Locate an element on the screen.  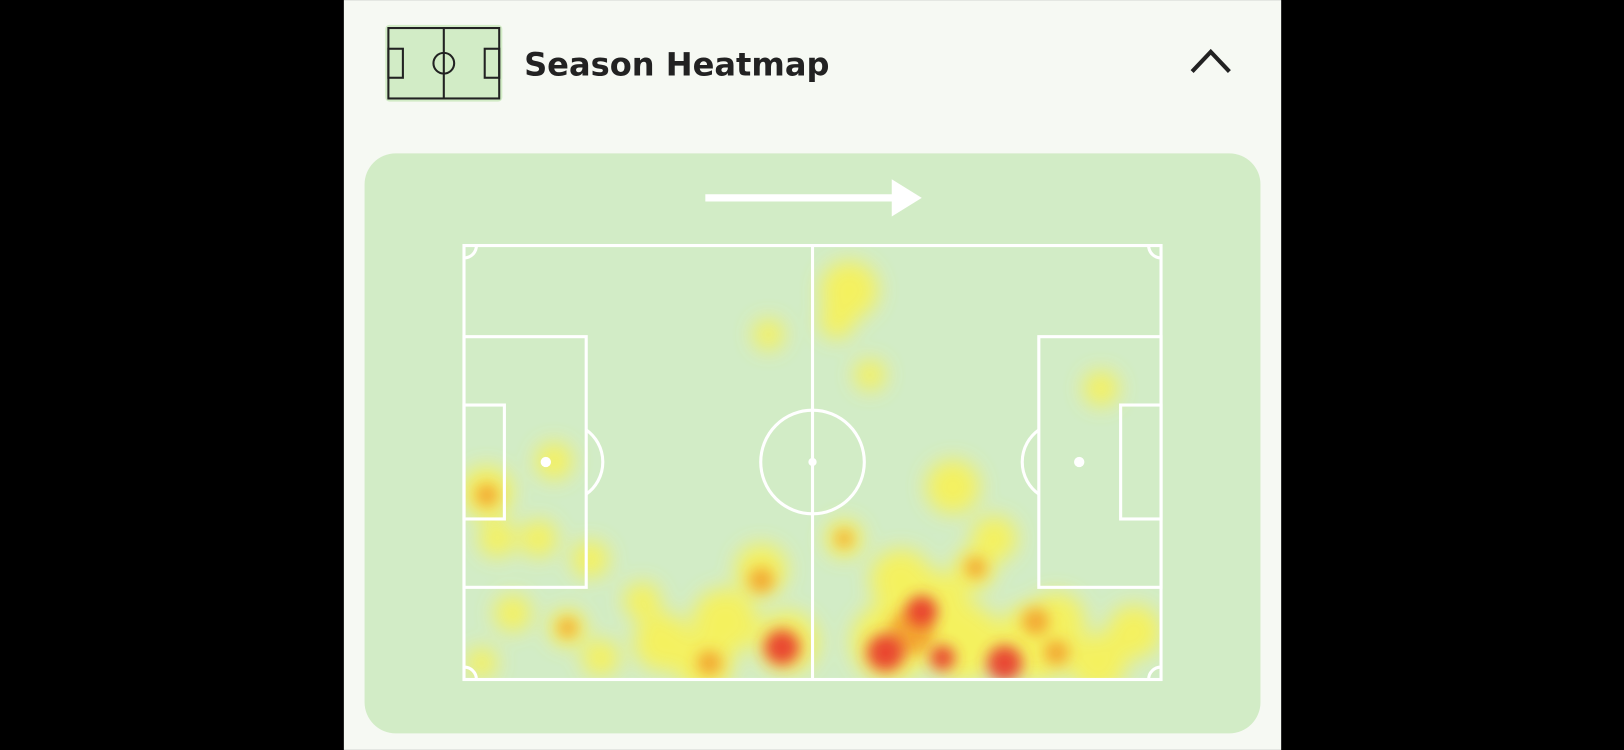
header-icon is located at coordinates (444, 63).